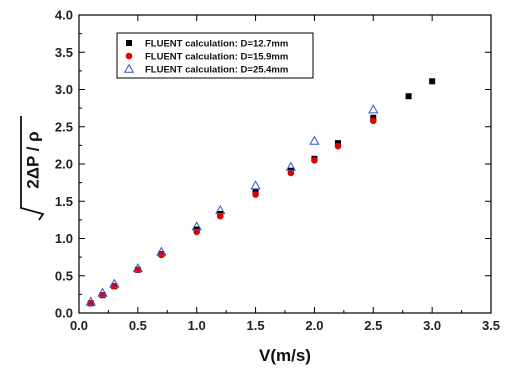  I want to click on y-tick-label: 2.0, so click(64, 164).